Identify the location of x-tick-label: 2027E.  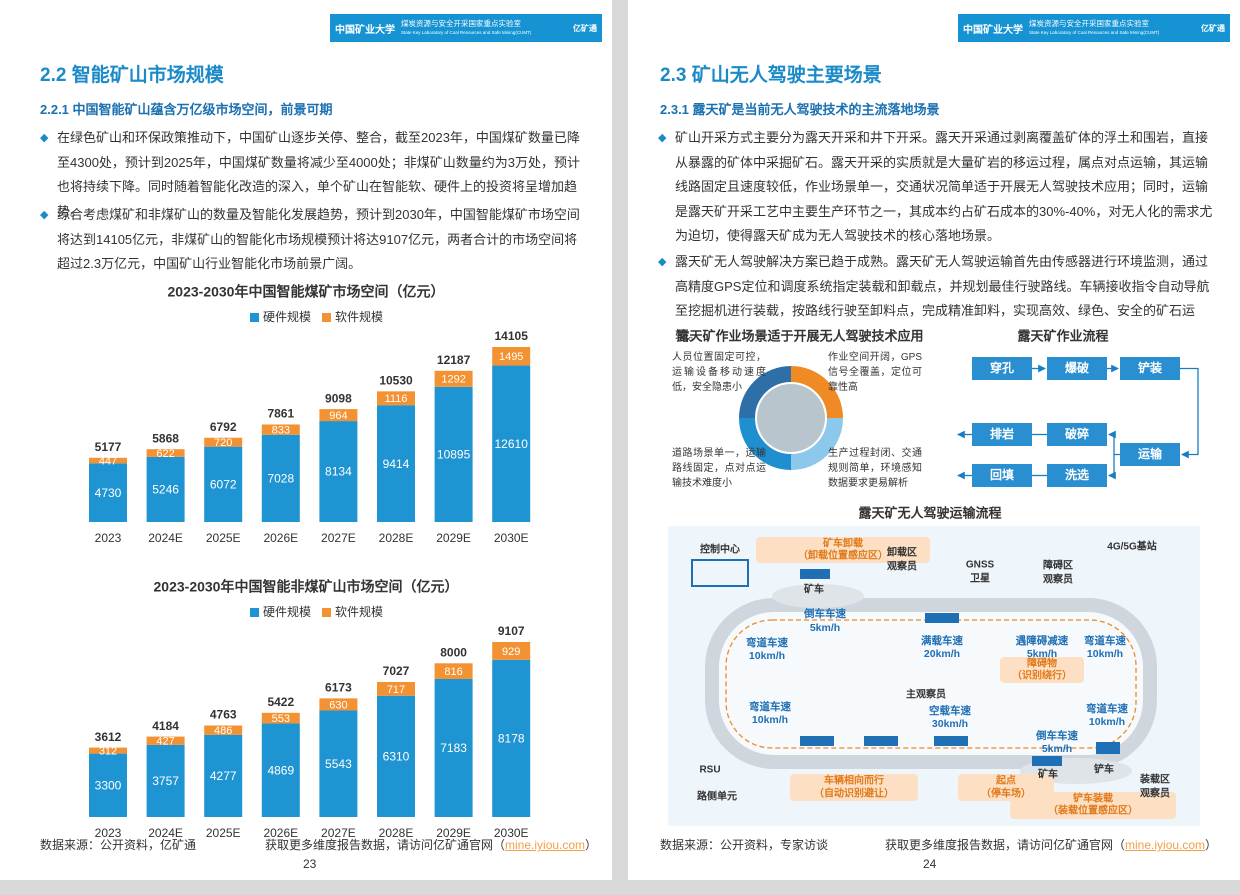
(338, 833).